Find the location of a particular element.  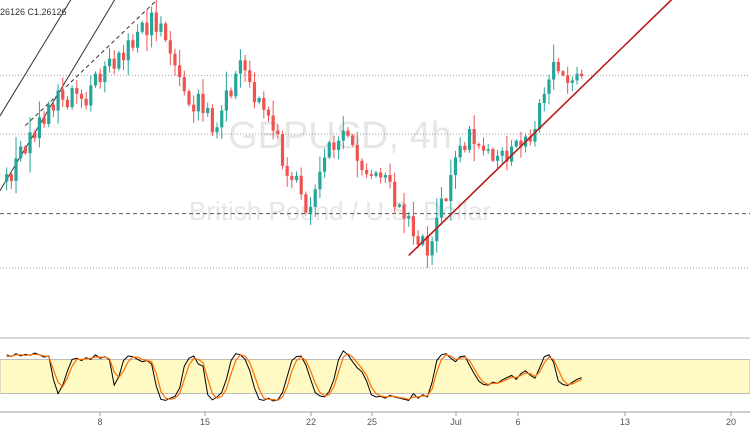

x-tick-label: 22 is located at coordinates (311, 422).